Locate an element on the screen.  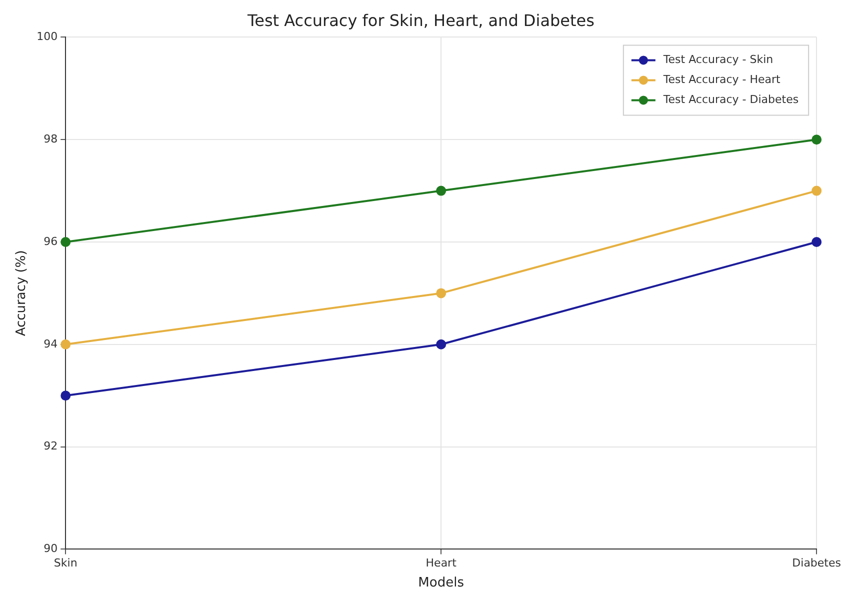
y-tick-label: 96 is located at coordinates (51, 241).